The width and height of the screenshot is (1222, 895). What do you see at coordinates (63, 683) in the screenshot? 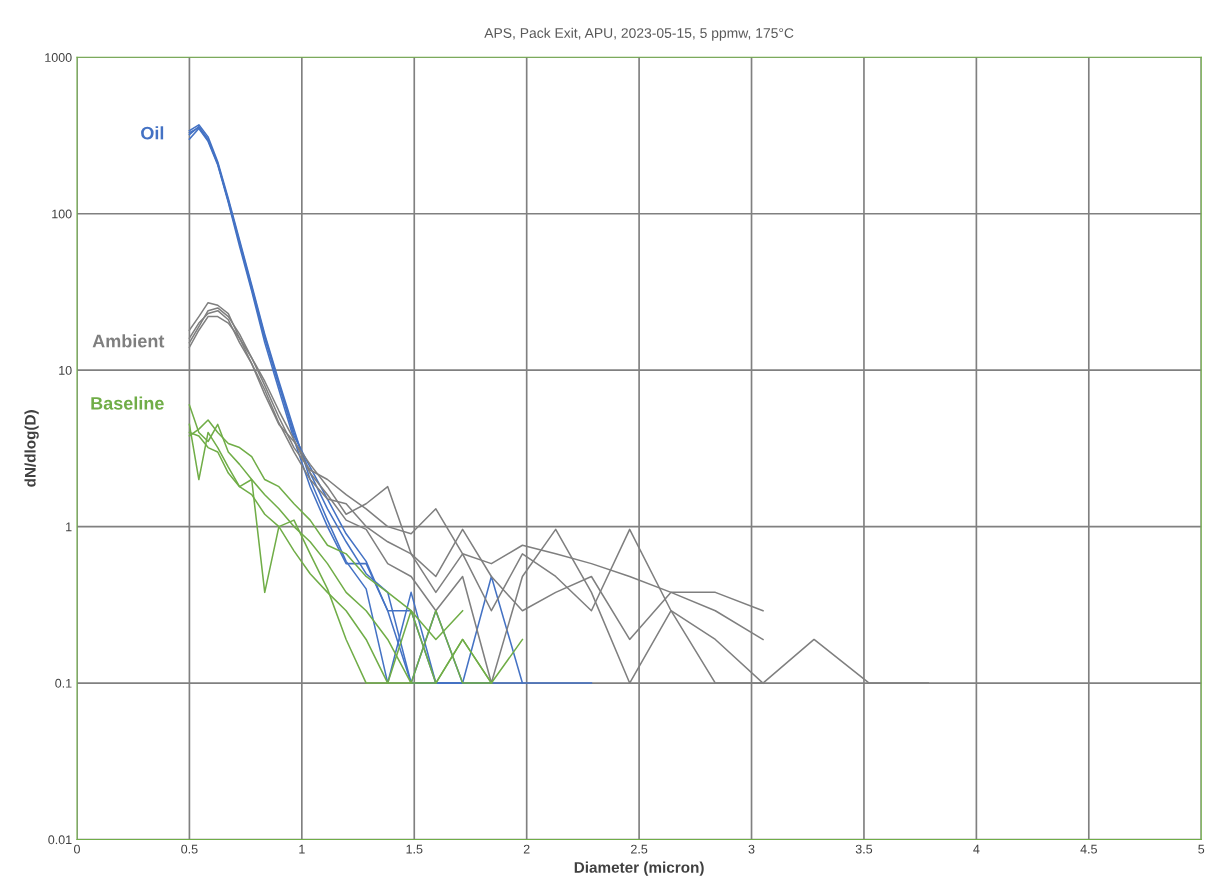
I see `y-tick-label: 0.1` at bounding box center [63, 683].